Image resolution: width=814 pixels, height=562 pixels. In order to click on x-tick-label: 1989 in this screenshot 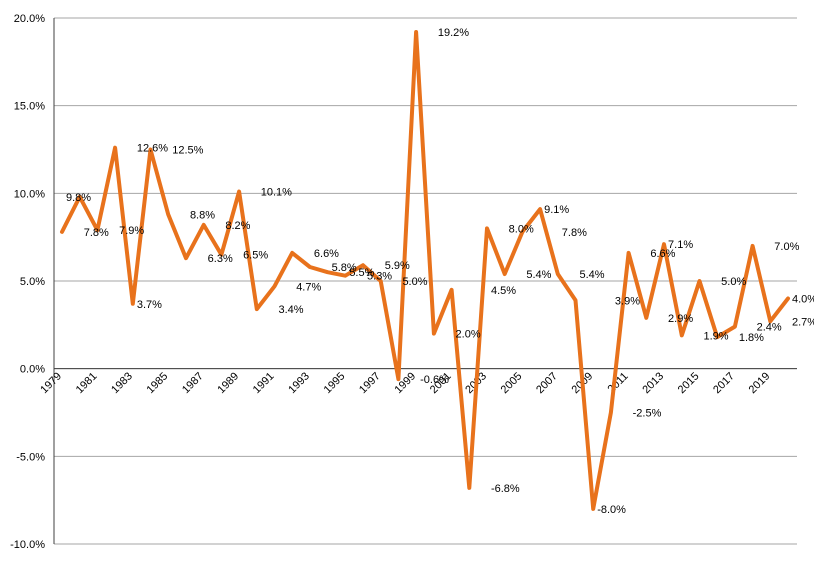, I will do `click(228, 383)`.